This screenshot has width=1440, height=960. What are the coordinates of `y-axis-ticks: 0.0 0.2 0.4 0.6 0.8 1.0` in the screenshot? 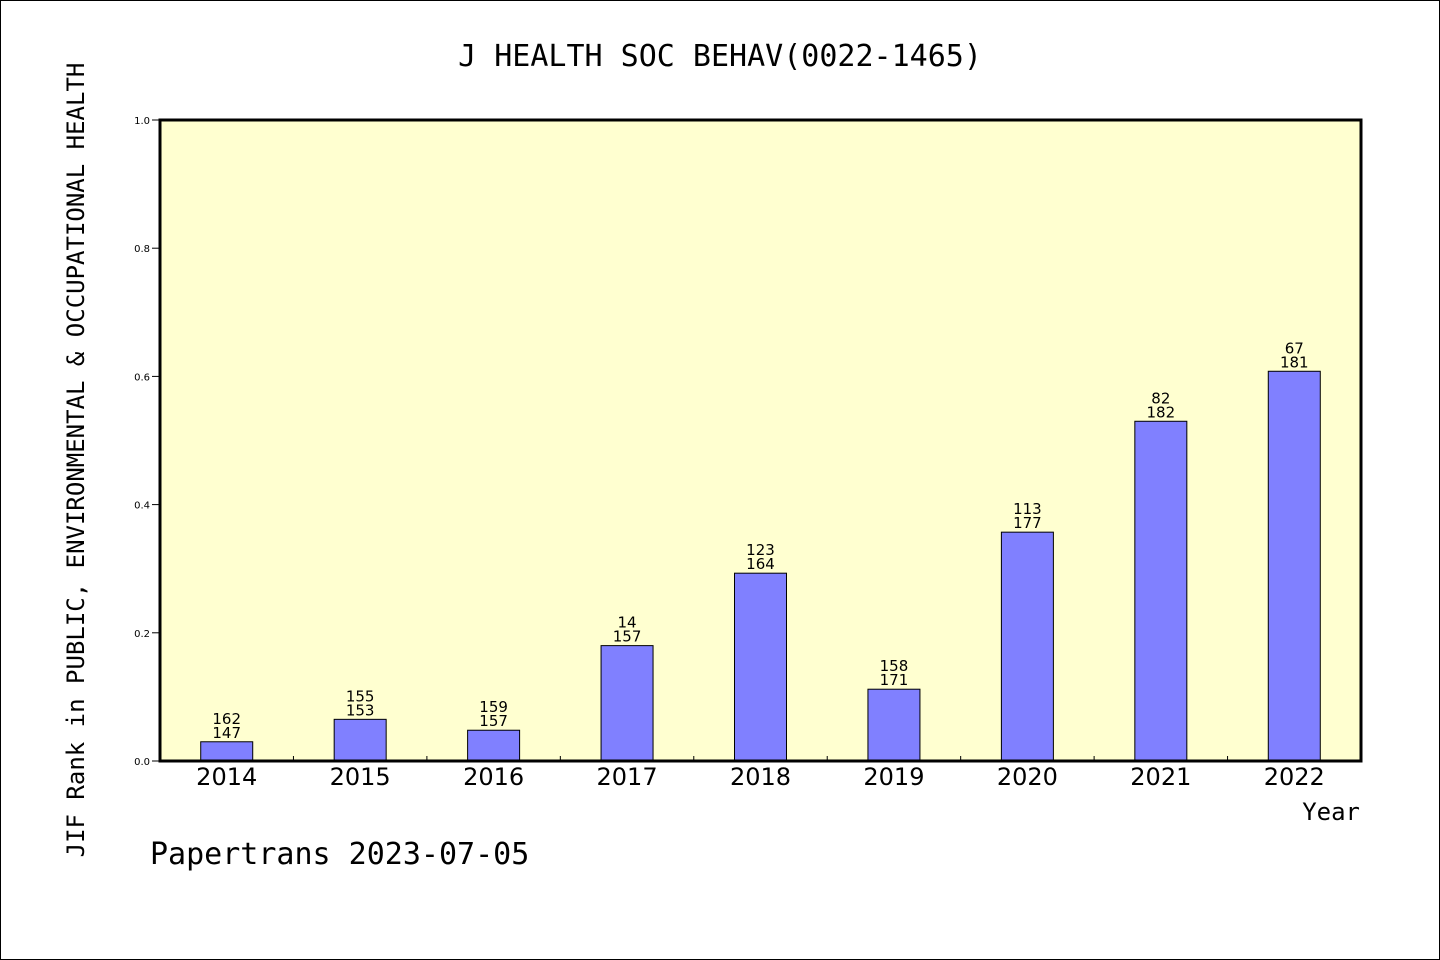 It's located at (147, 442).